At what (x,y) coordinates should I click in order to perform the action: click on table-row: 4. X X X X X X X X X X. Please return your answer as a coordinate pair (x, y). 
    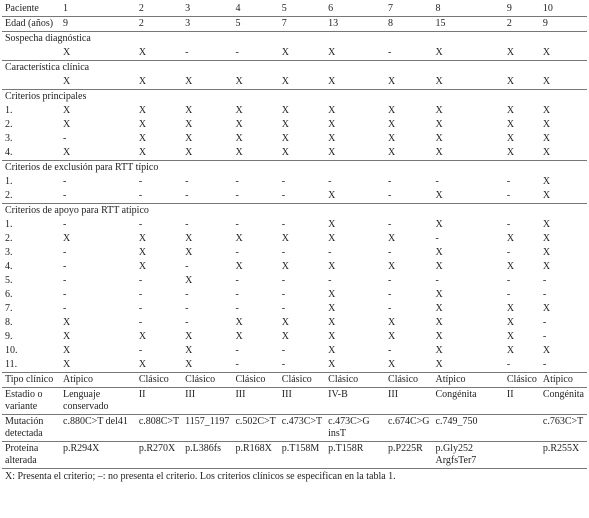
    Looking at the image, I should click on (294, 153).